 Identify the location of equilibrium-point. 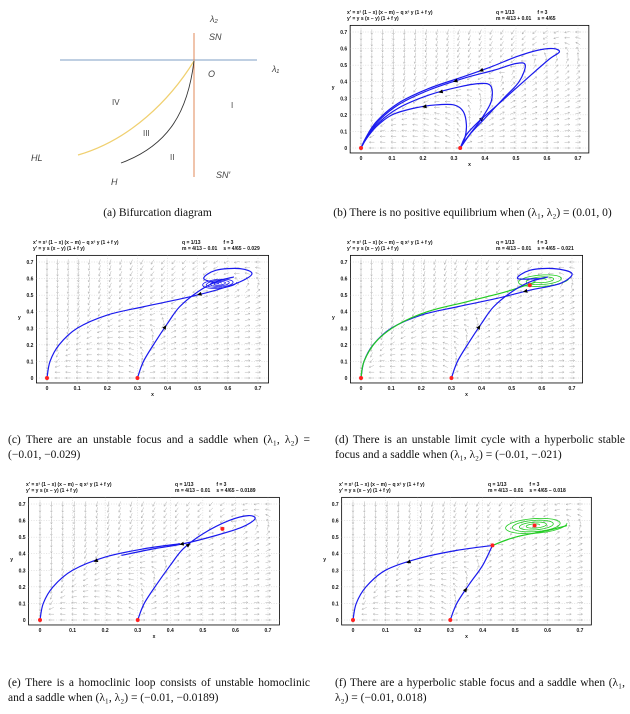
(47, 378).